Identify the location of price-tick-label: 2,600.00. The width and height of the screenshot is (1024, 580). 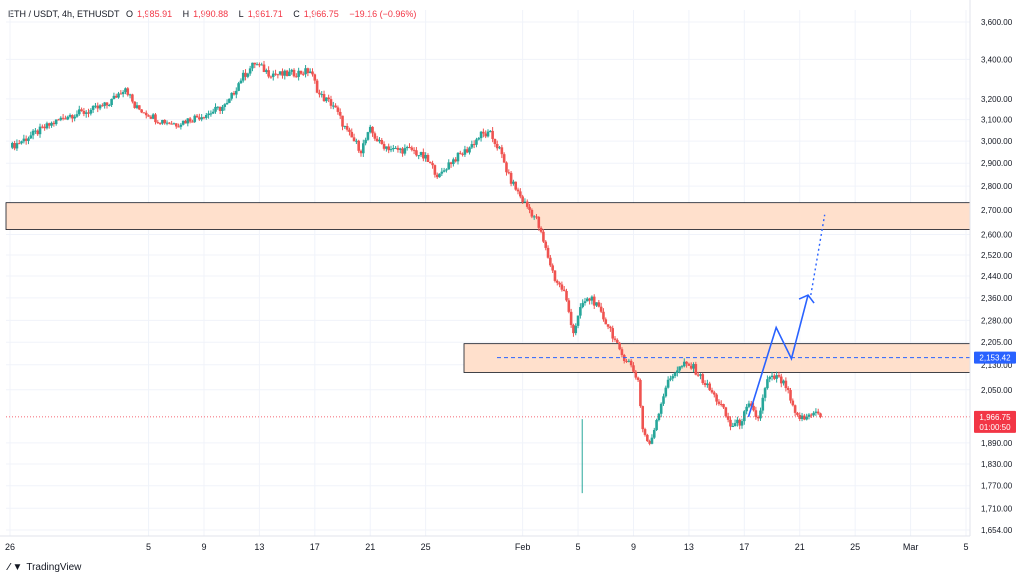
(997, 235).